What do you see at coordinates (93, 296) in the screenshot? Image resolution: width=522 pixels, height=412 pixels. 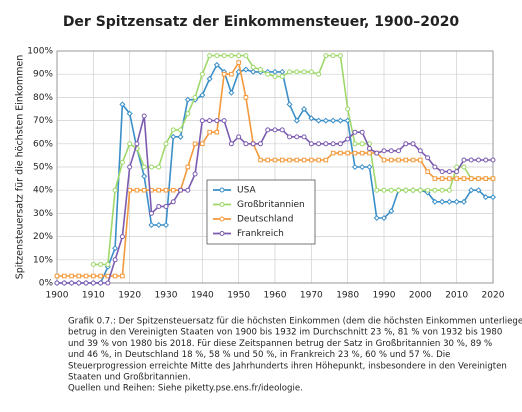 I see `x-tick-label: 1910` at bounding box center [93, 296].